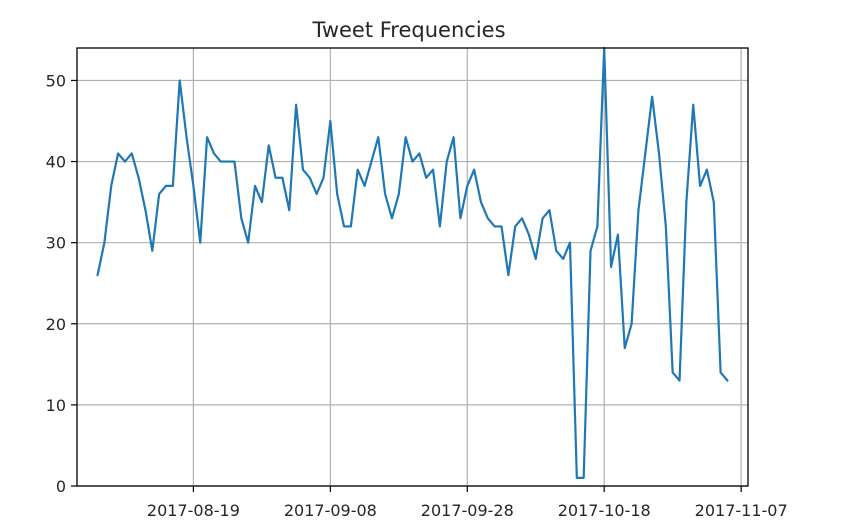  Describe the element at coordinates (604, 510) in the screenshot. I see `x-tick-label: 2017-10-18` at that location.